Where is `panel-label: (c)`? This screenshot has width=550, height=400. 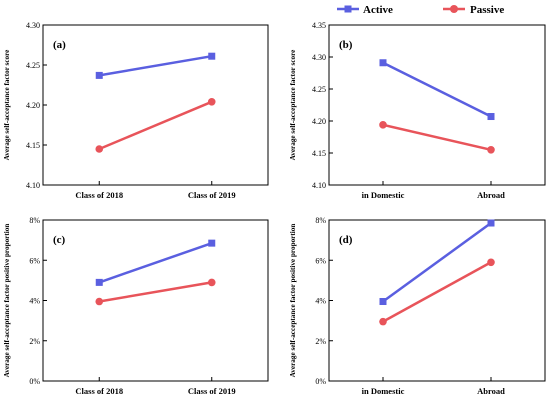
panel-label: (c) is located at coordinates (59, 240).